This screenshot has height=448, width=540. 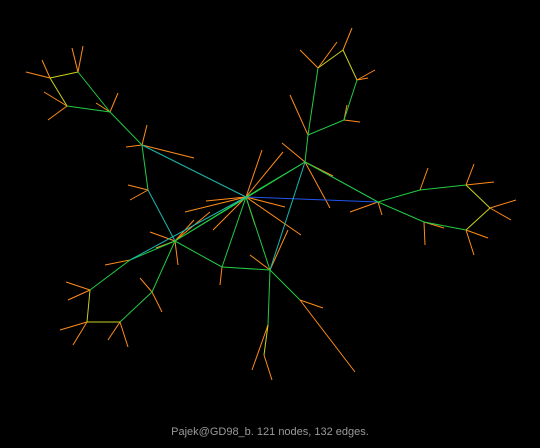 What do you see at coordinates (270, 432) in the screenshot?
I see `graph-caption: Pajek@GD98_b. 121 nodes, 132 edges.` at bounding box center [270, 432].